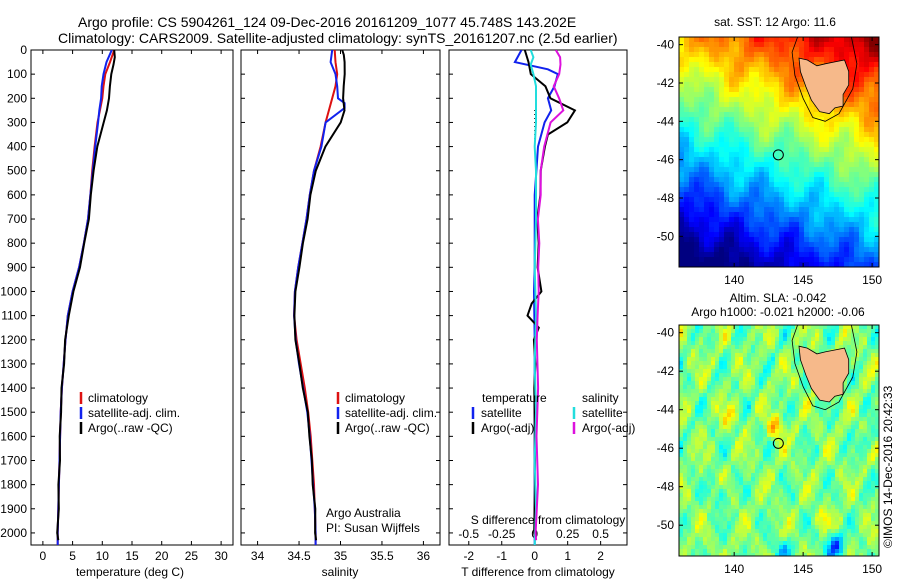  Describe the element at coordinates (779, 440) in the screenshot. I see `sla-heatmap` at that location.